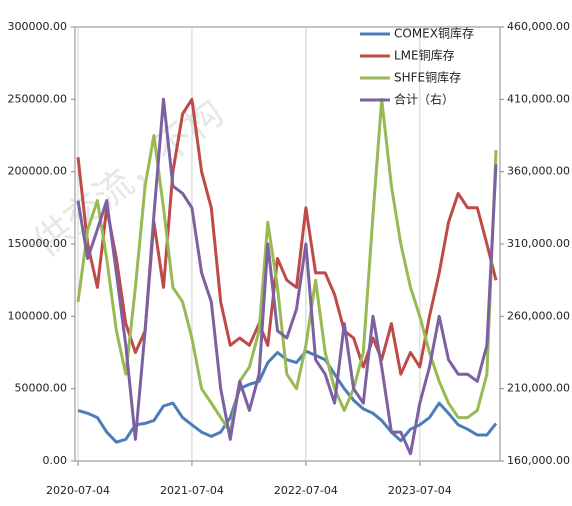 This screenshot has height=506, width=572. Describe the element at coordinates (55, 460) in the screenshot. I see `y-tick-label: 0.00` at that location.